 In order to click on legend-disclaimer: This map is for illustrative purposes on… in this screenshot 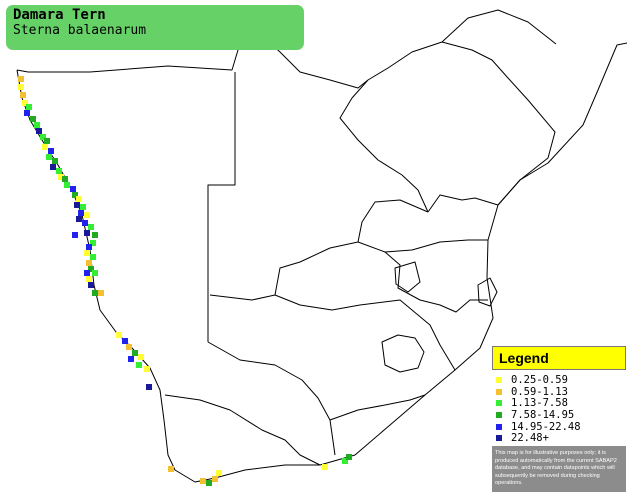, I will do `click(559, 469)`.